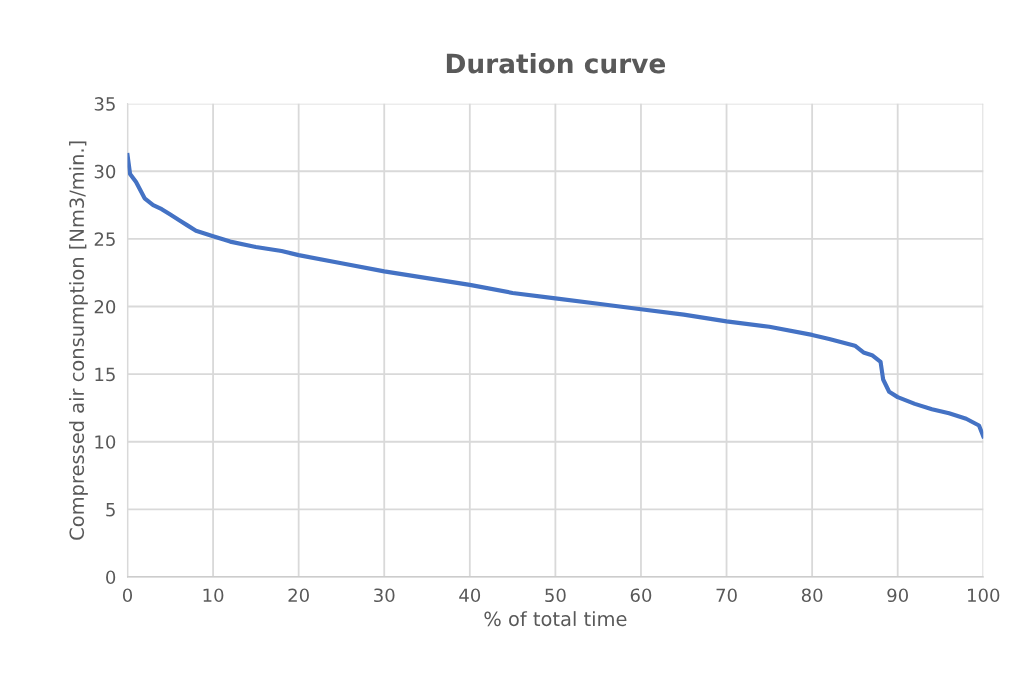 The width and height of the screenshot is (1020, 691). I want to click on x-tick-label: 40, so click(470, 595).